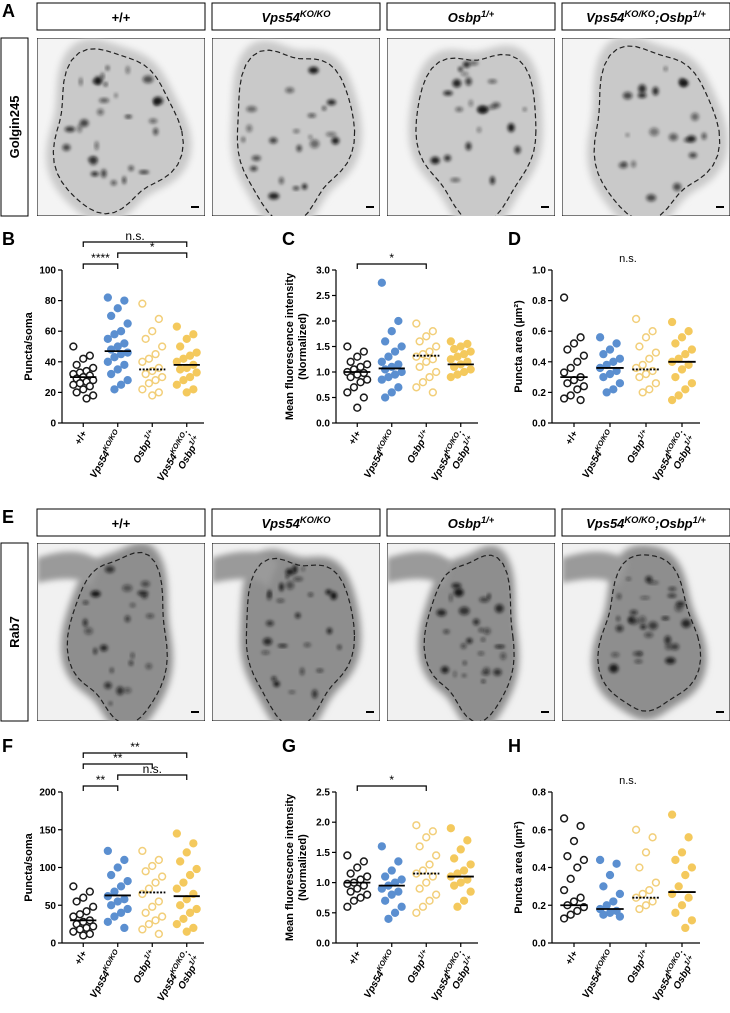 The height and width of the screenshot is (1013, 730). What do you see at coordinates (296, 632) in the screenshot?
I see `micrograph` at bounding box center [296, 632].